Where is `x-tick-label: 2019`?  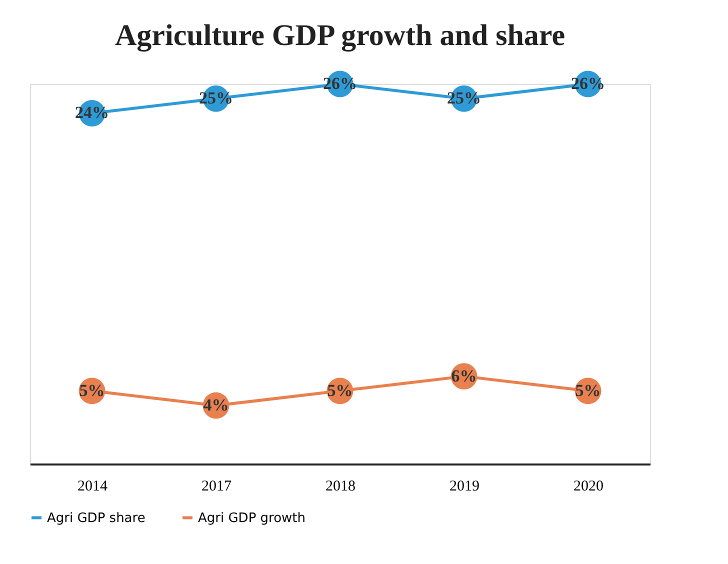 x-tick-label: 2019 is located at coordinates (465, 486).